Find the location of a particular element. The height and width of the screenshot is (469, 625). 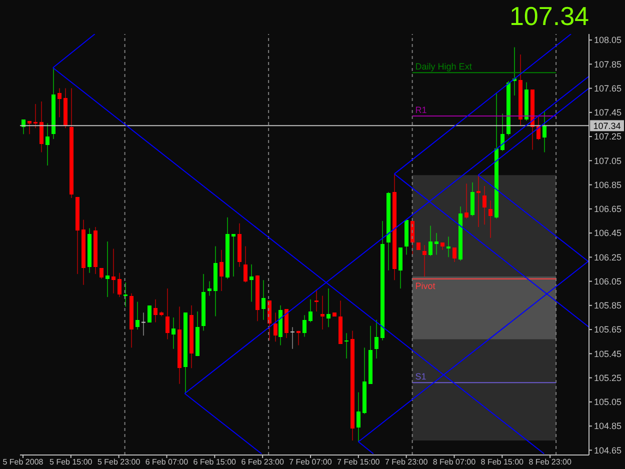

y-tick-label: 105.25 is located at coordinates (608, 377).